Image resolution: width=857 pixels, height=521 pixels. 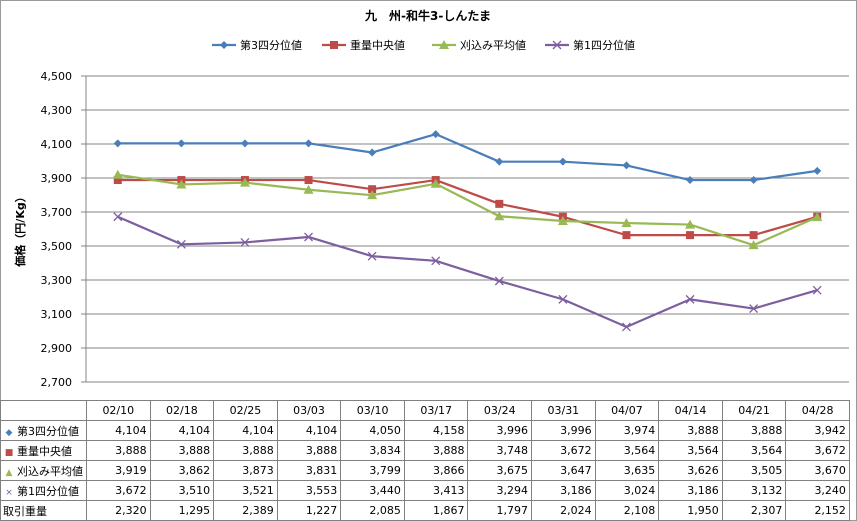 I want to click on table-corner, so click(x=43, y=410).